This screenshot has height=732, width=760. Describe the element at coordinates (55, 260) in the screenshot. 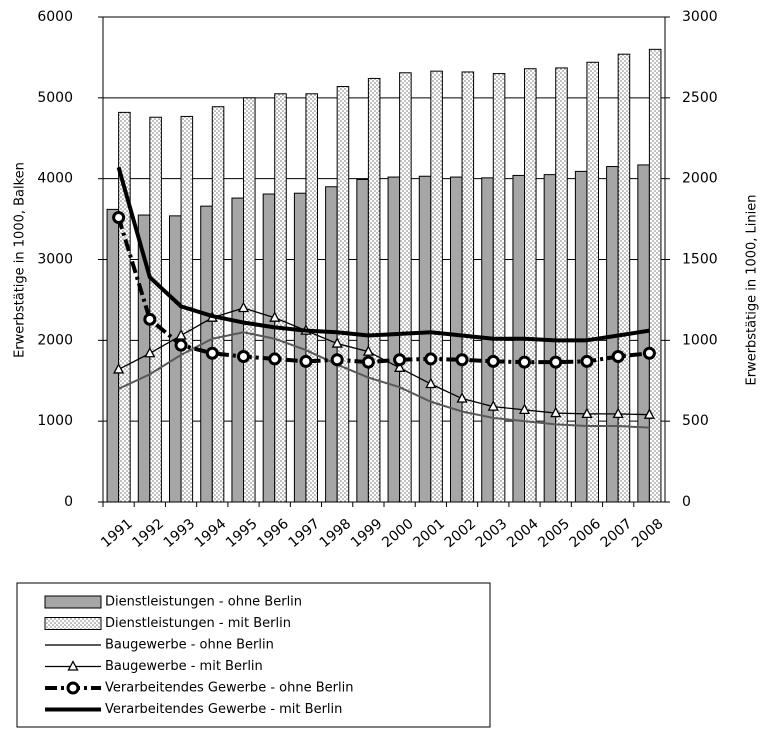

I see `y-tick-label: 3000` at that location.